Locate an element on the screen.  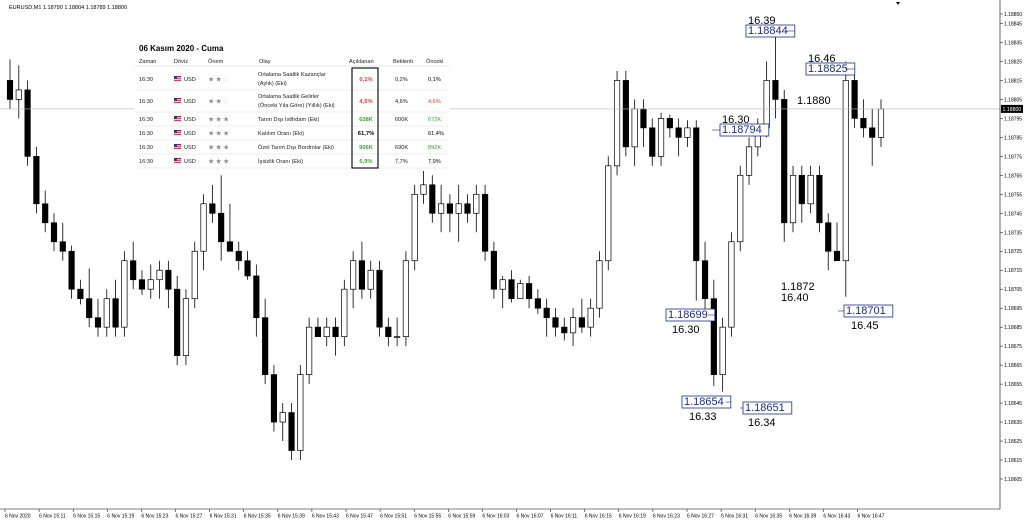
current-price-label: 1.18800 is located at coordinates (1012, 110).